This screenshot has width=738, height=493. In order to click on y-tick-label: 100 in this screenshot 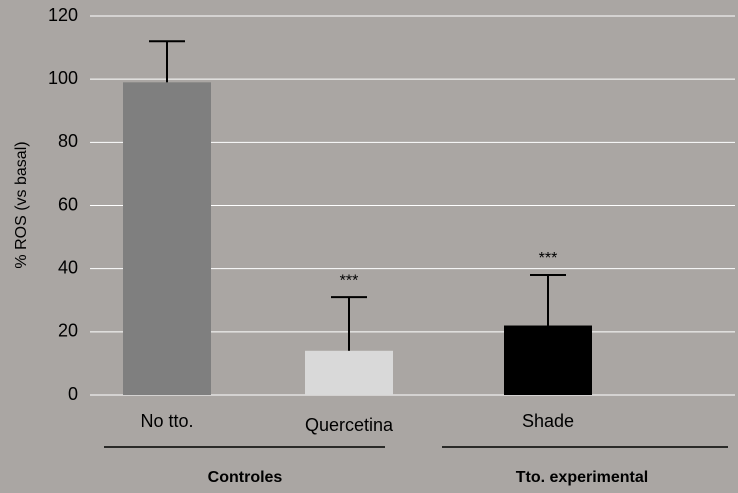, I will do `click(63, 78)`.